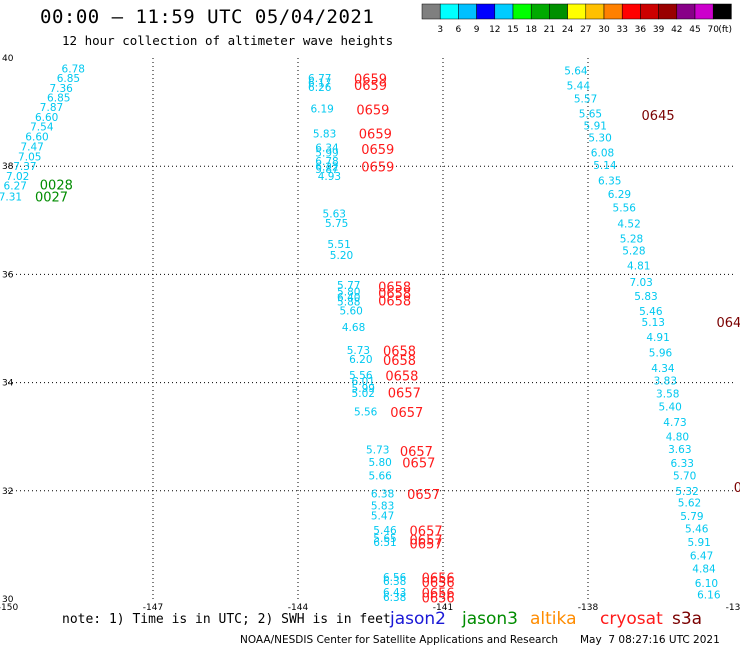 The width and height of the screenshot is (740, 650). Describe the element at coordinates (363, 382) in the screenshot. I see `wave-height-label: 6.01` at that location.